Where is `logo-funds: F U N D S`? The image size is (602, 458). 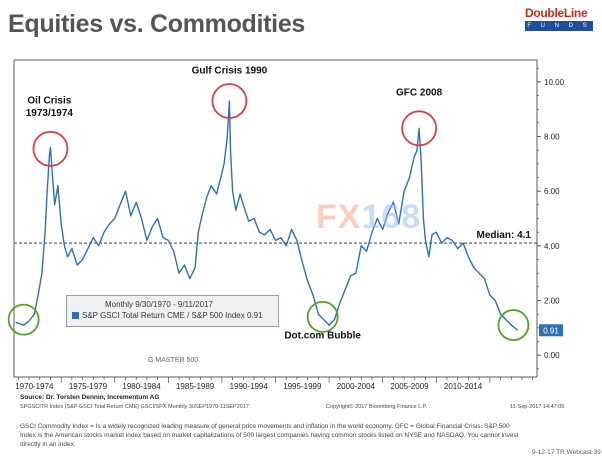
logo-funds: F U N D S is located at coordinates (559, 26).